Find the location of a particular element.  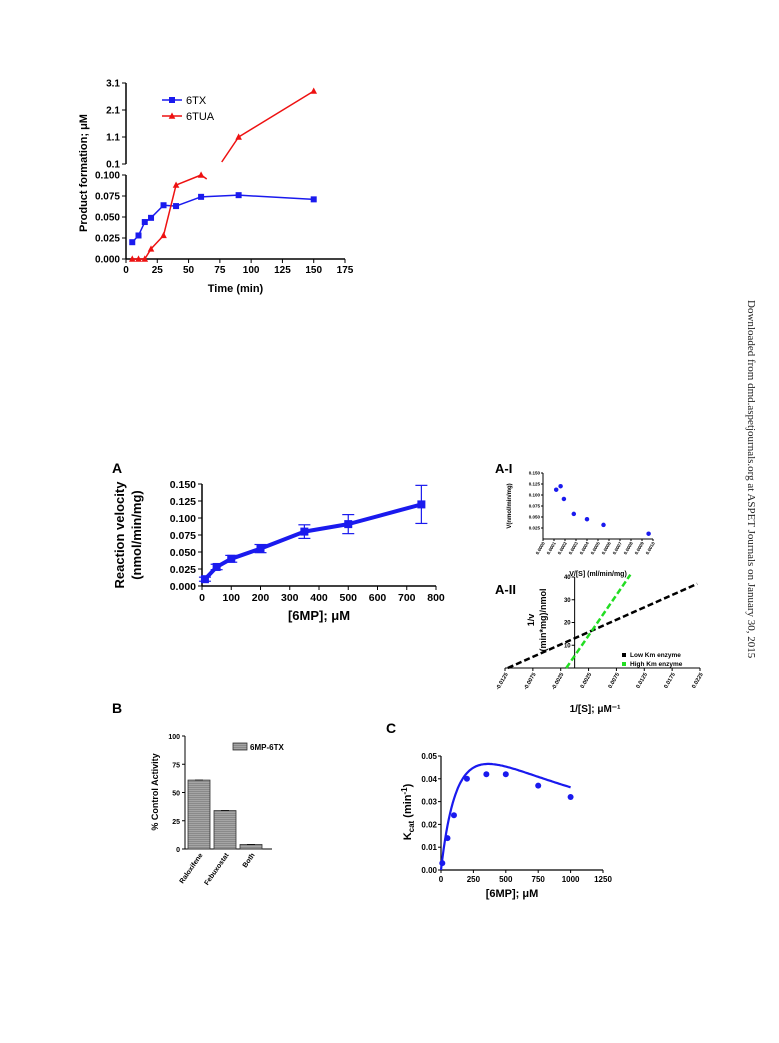

panel-label-c: C is located at coordinates (391, 728).